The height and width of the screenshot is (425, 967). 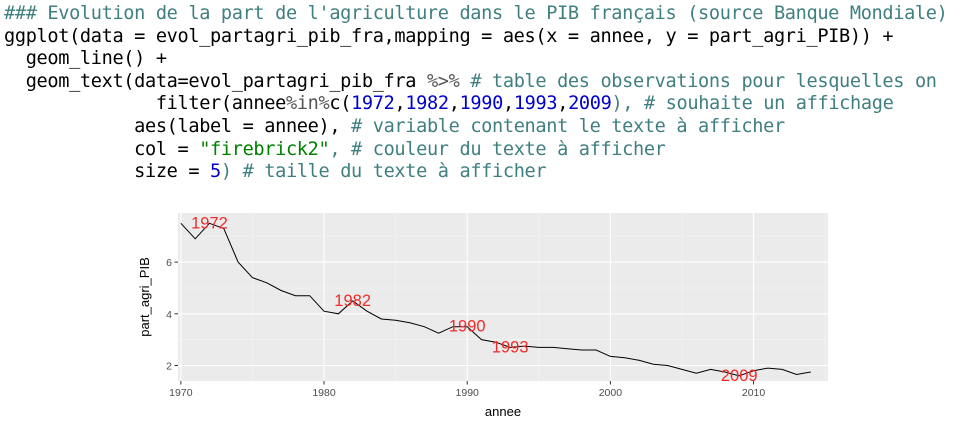 What do you see at coordinates (144, 297) in the screenshot?
I see `y-axis-label: part_agri_PIB` at bounding box center [144, 297].